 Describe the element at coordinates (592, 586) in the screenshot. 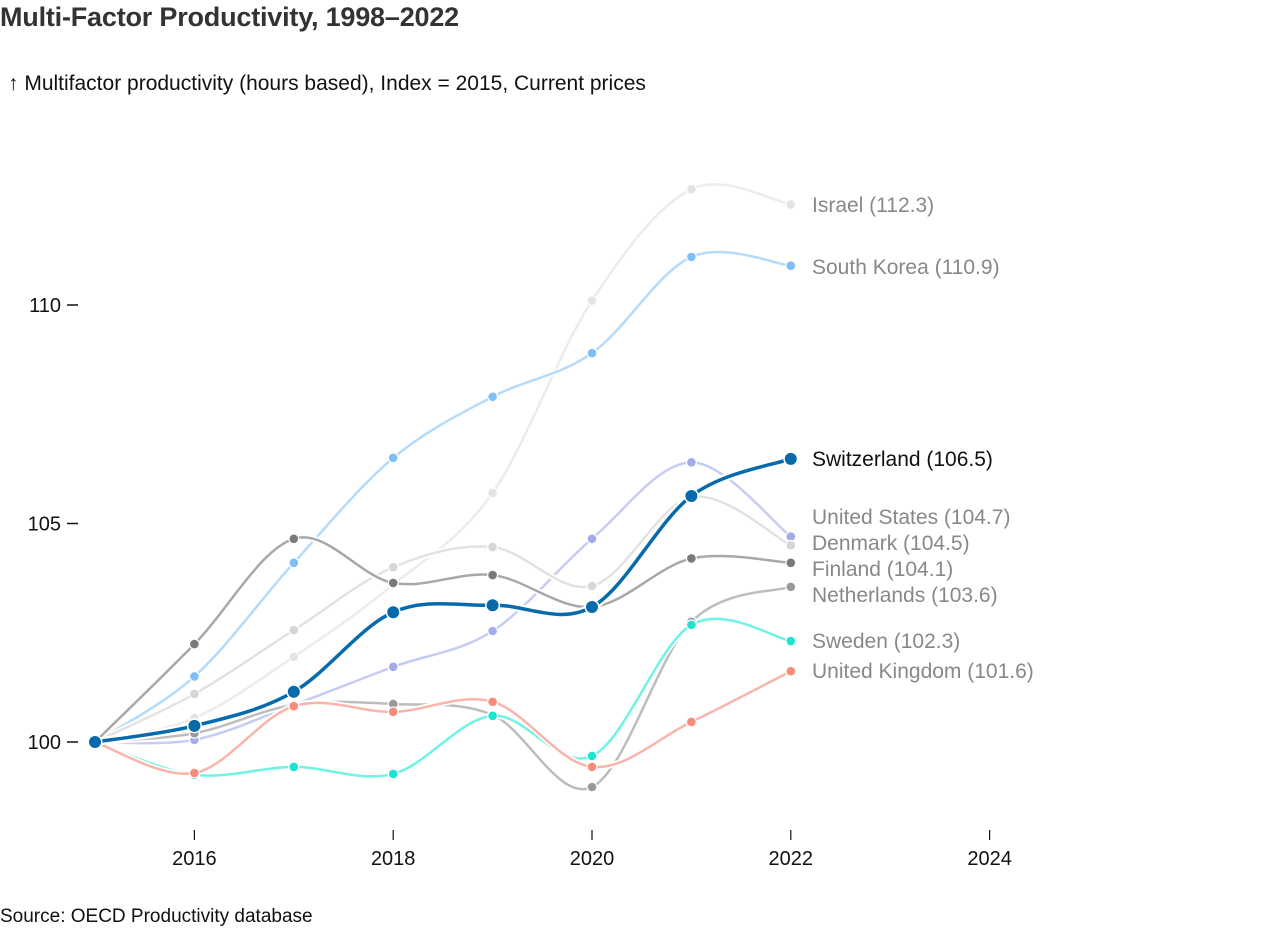

I see `point-denmark-2020` at that location.